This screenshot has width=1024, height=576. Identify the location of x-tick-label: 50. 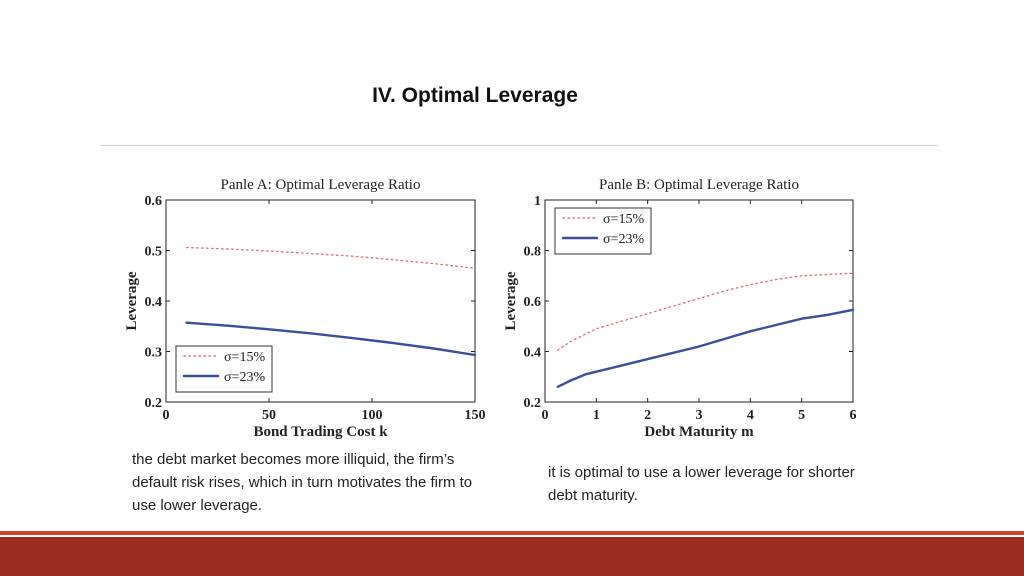
(269, 415).